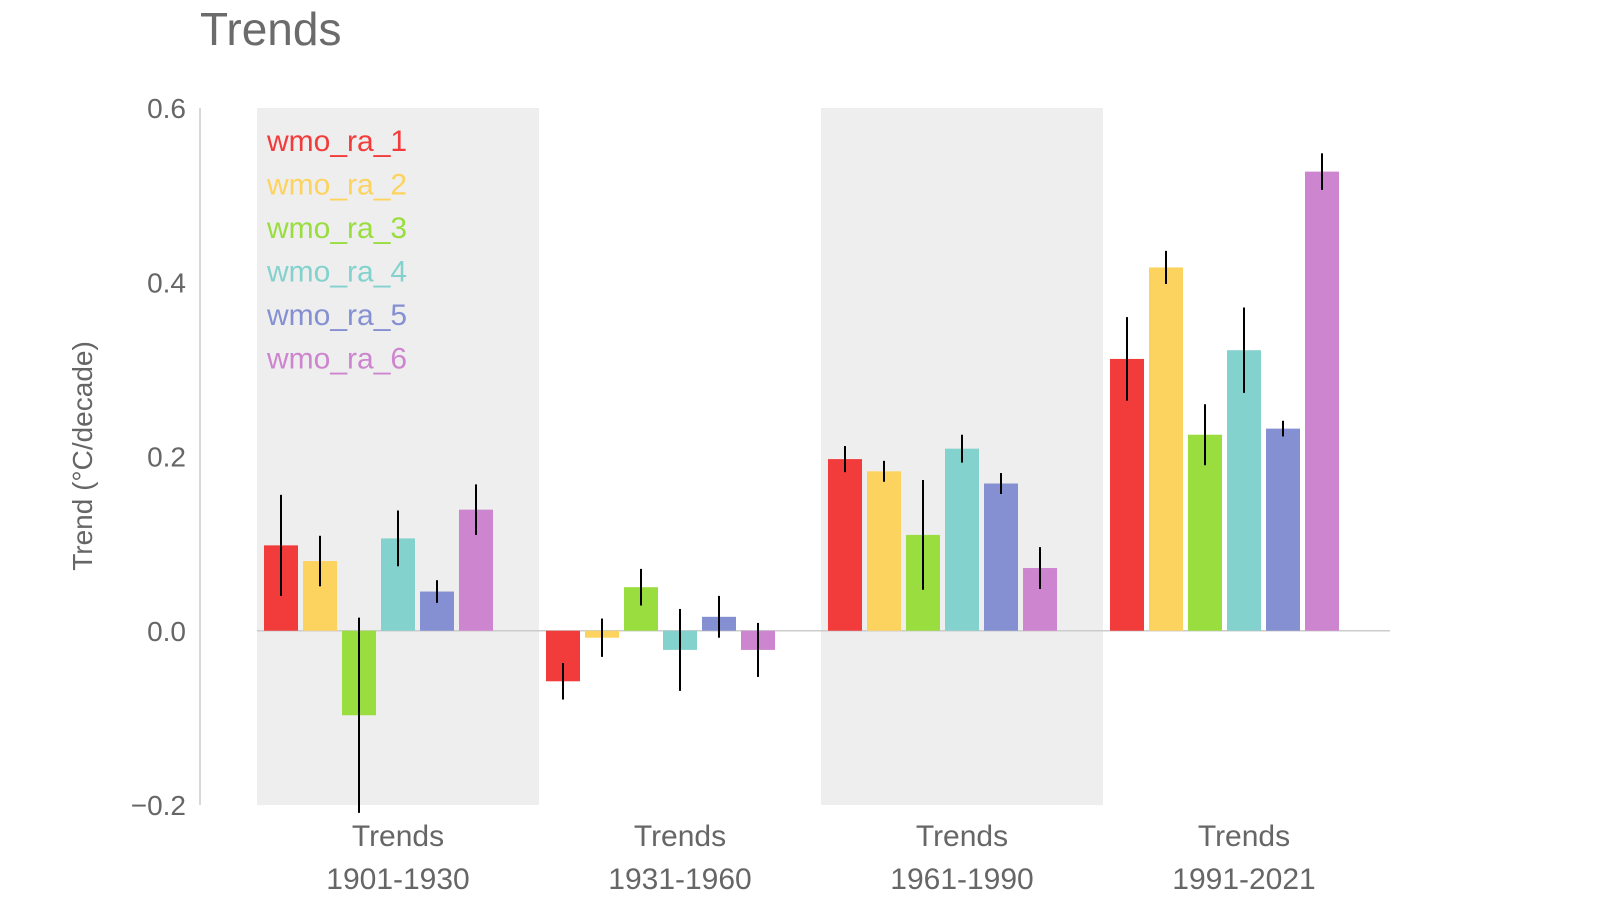 This screenshot has width=1600, height=900. Describe the element at coordinates (166, 457) in the screenshot. I see `y-tick-label: 0.2` at that location.